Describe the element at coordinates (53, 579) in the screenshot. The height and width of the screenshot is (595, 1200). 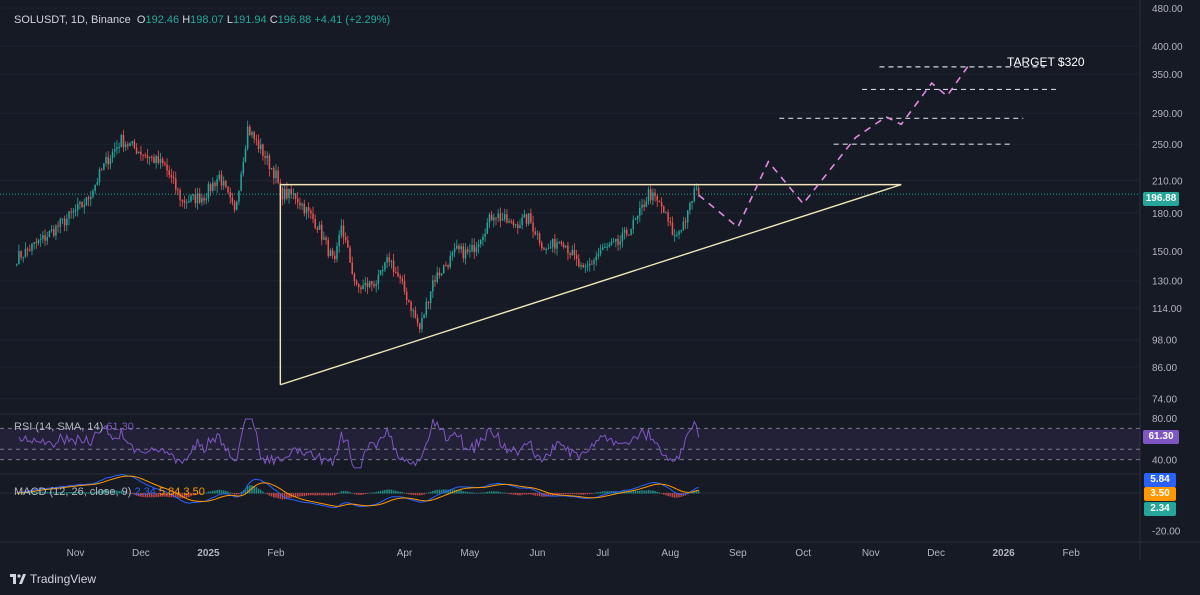
I see `tradingview-logo: TradingView` at that location.